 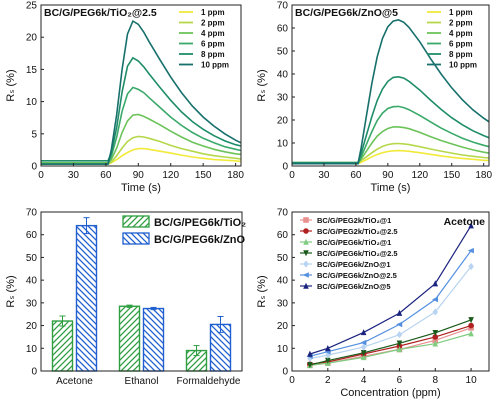 What do you see at coordinates (461, 12) in the screenshot?
I see `legend-label: 1 ppm` at bounding box center [461, 12].